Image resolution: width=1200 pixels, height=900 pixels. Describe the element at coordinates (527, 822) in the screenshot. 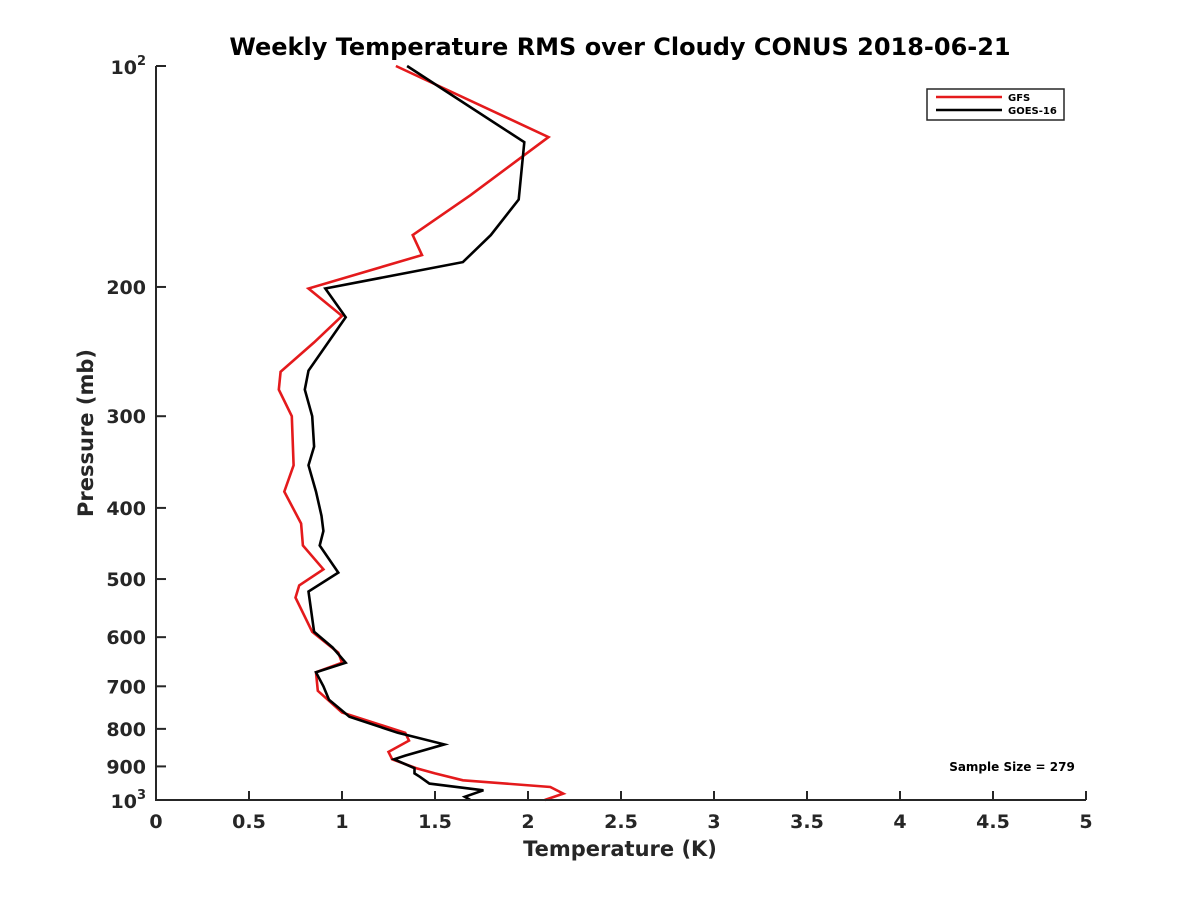

I see `x-tick-label: 2` at that location.